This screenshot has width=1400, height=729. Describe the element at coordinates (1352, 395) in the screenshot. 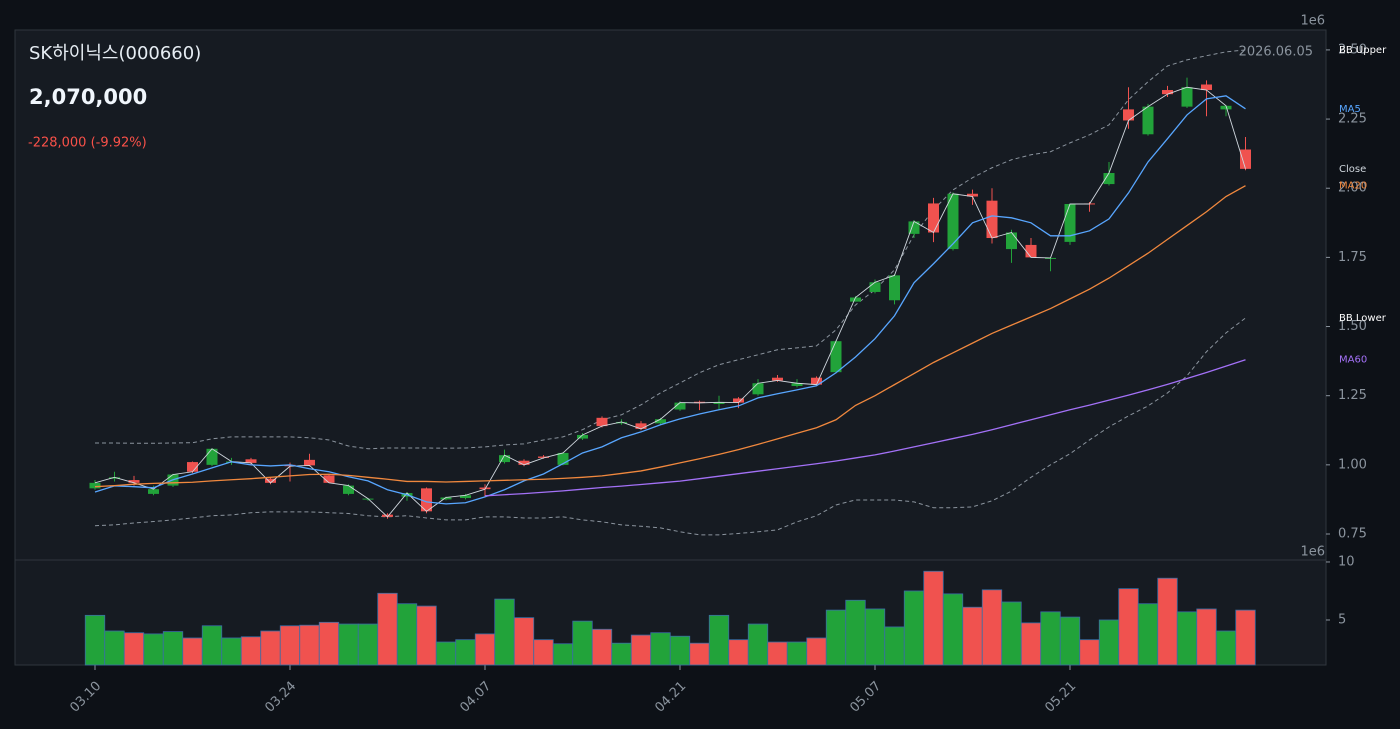

I see `y-tick-label: 1.25` at that location.